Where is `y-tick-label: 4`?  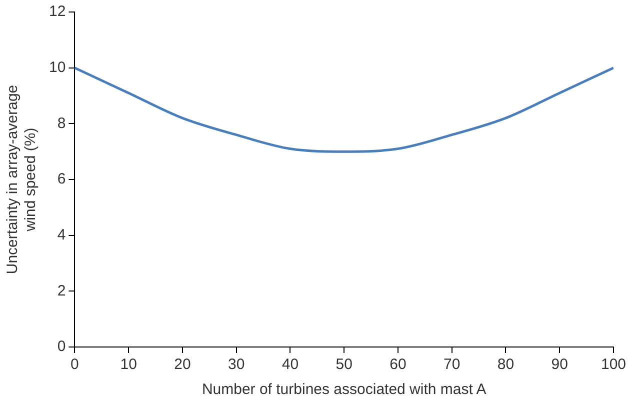 y-tick-label: 4 is located at coordinates (61, 235).